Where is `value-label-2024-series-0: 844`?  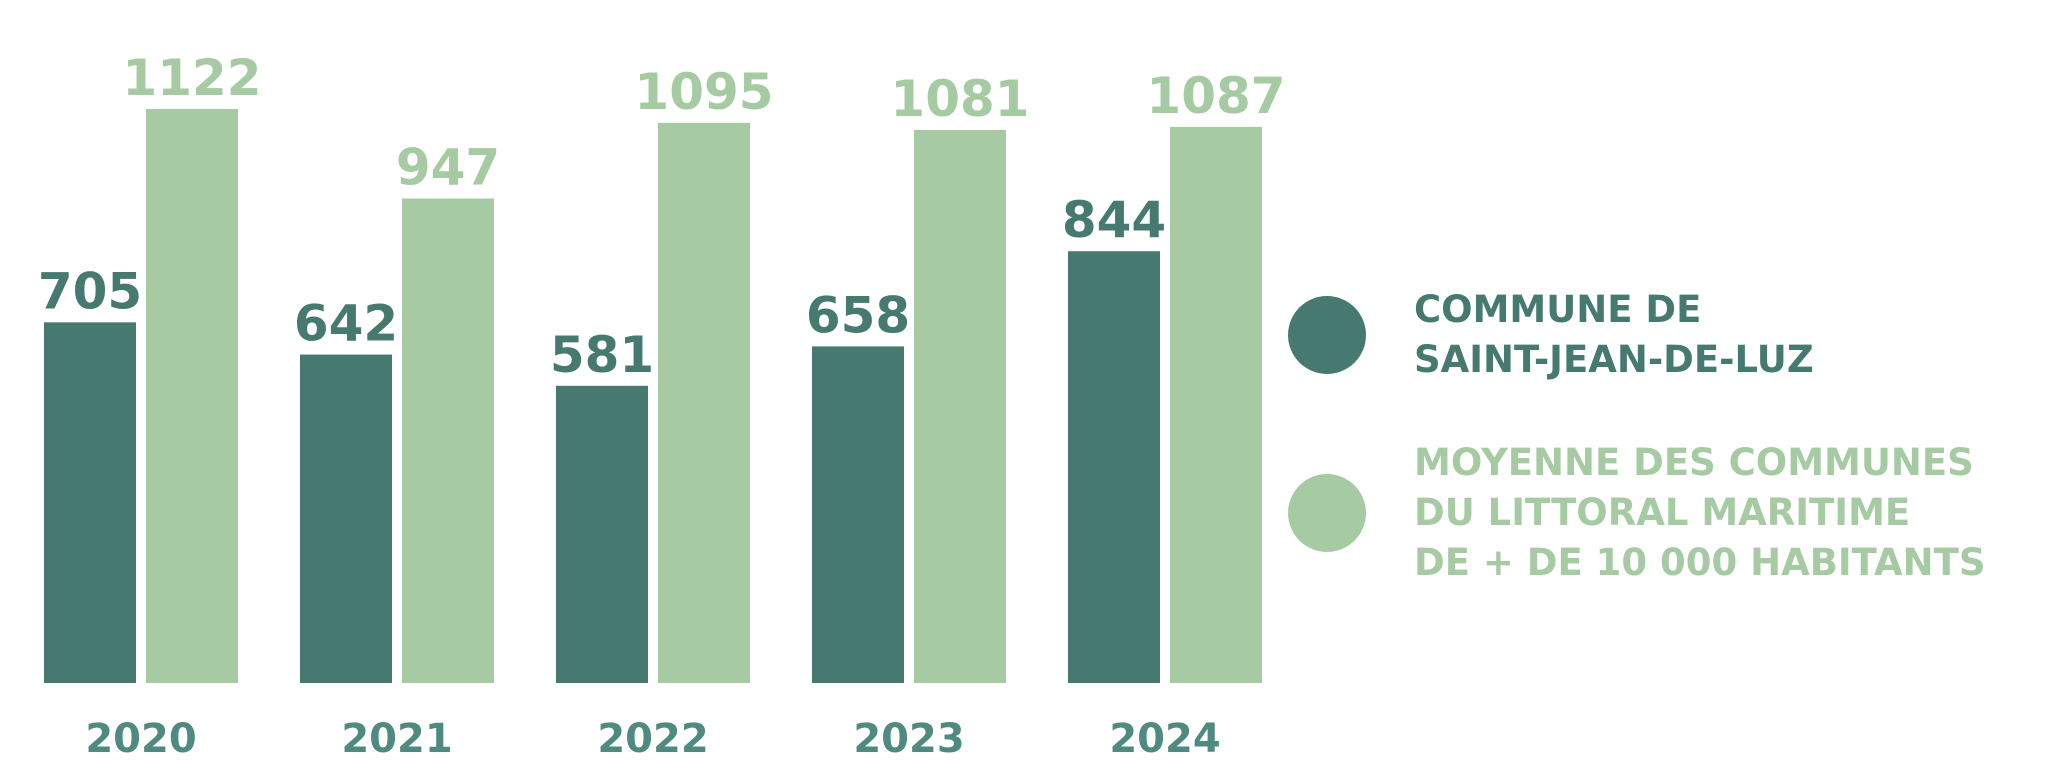 value-label-2024-series-0: 844 is located at coordinates (1114, 220).